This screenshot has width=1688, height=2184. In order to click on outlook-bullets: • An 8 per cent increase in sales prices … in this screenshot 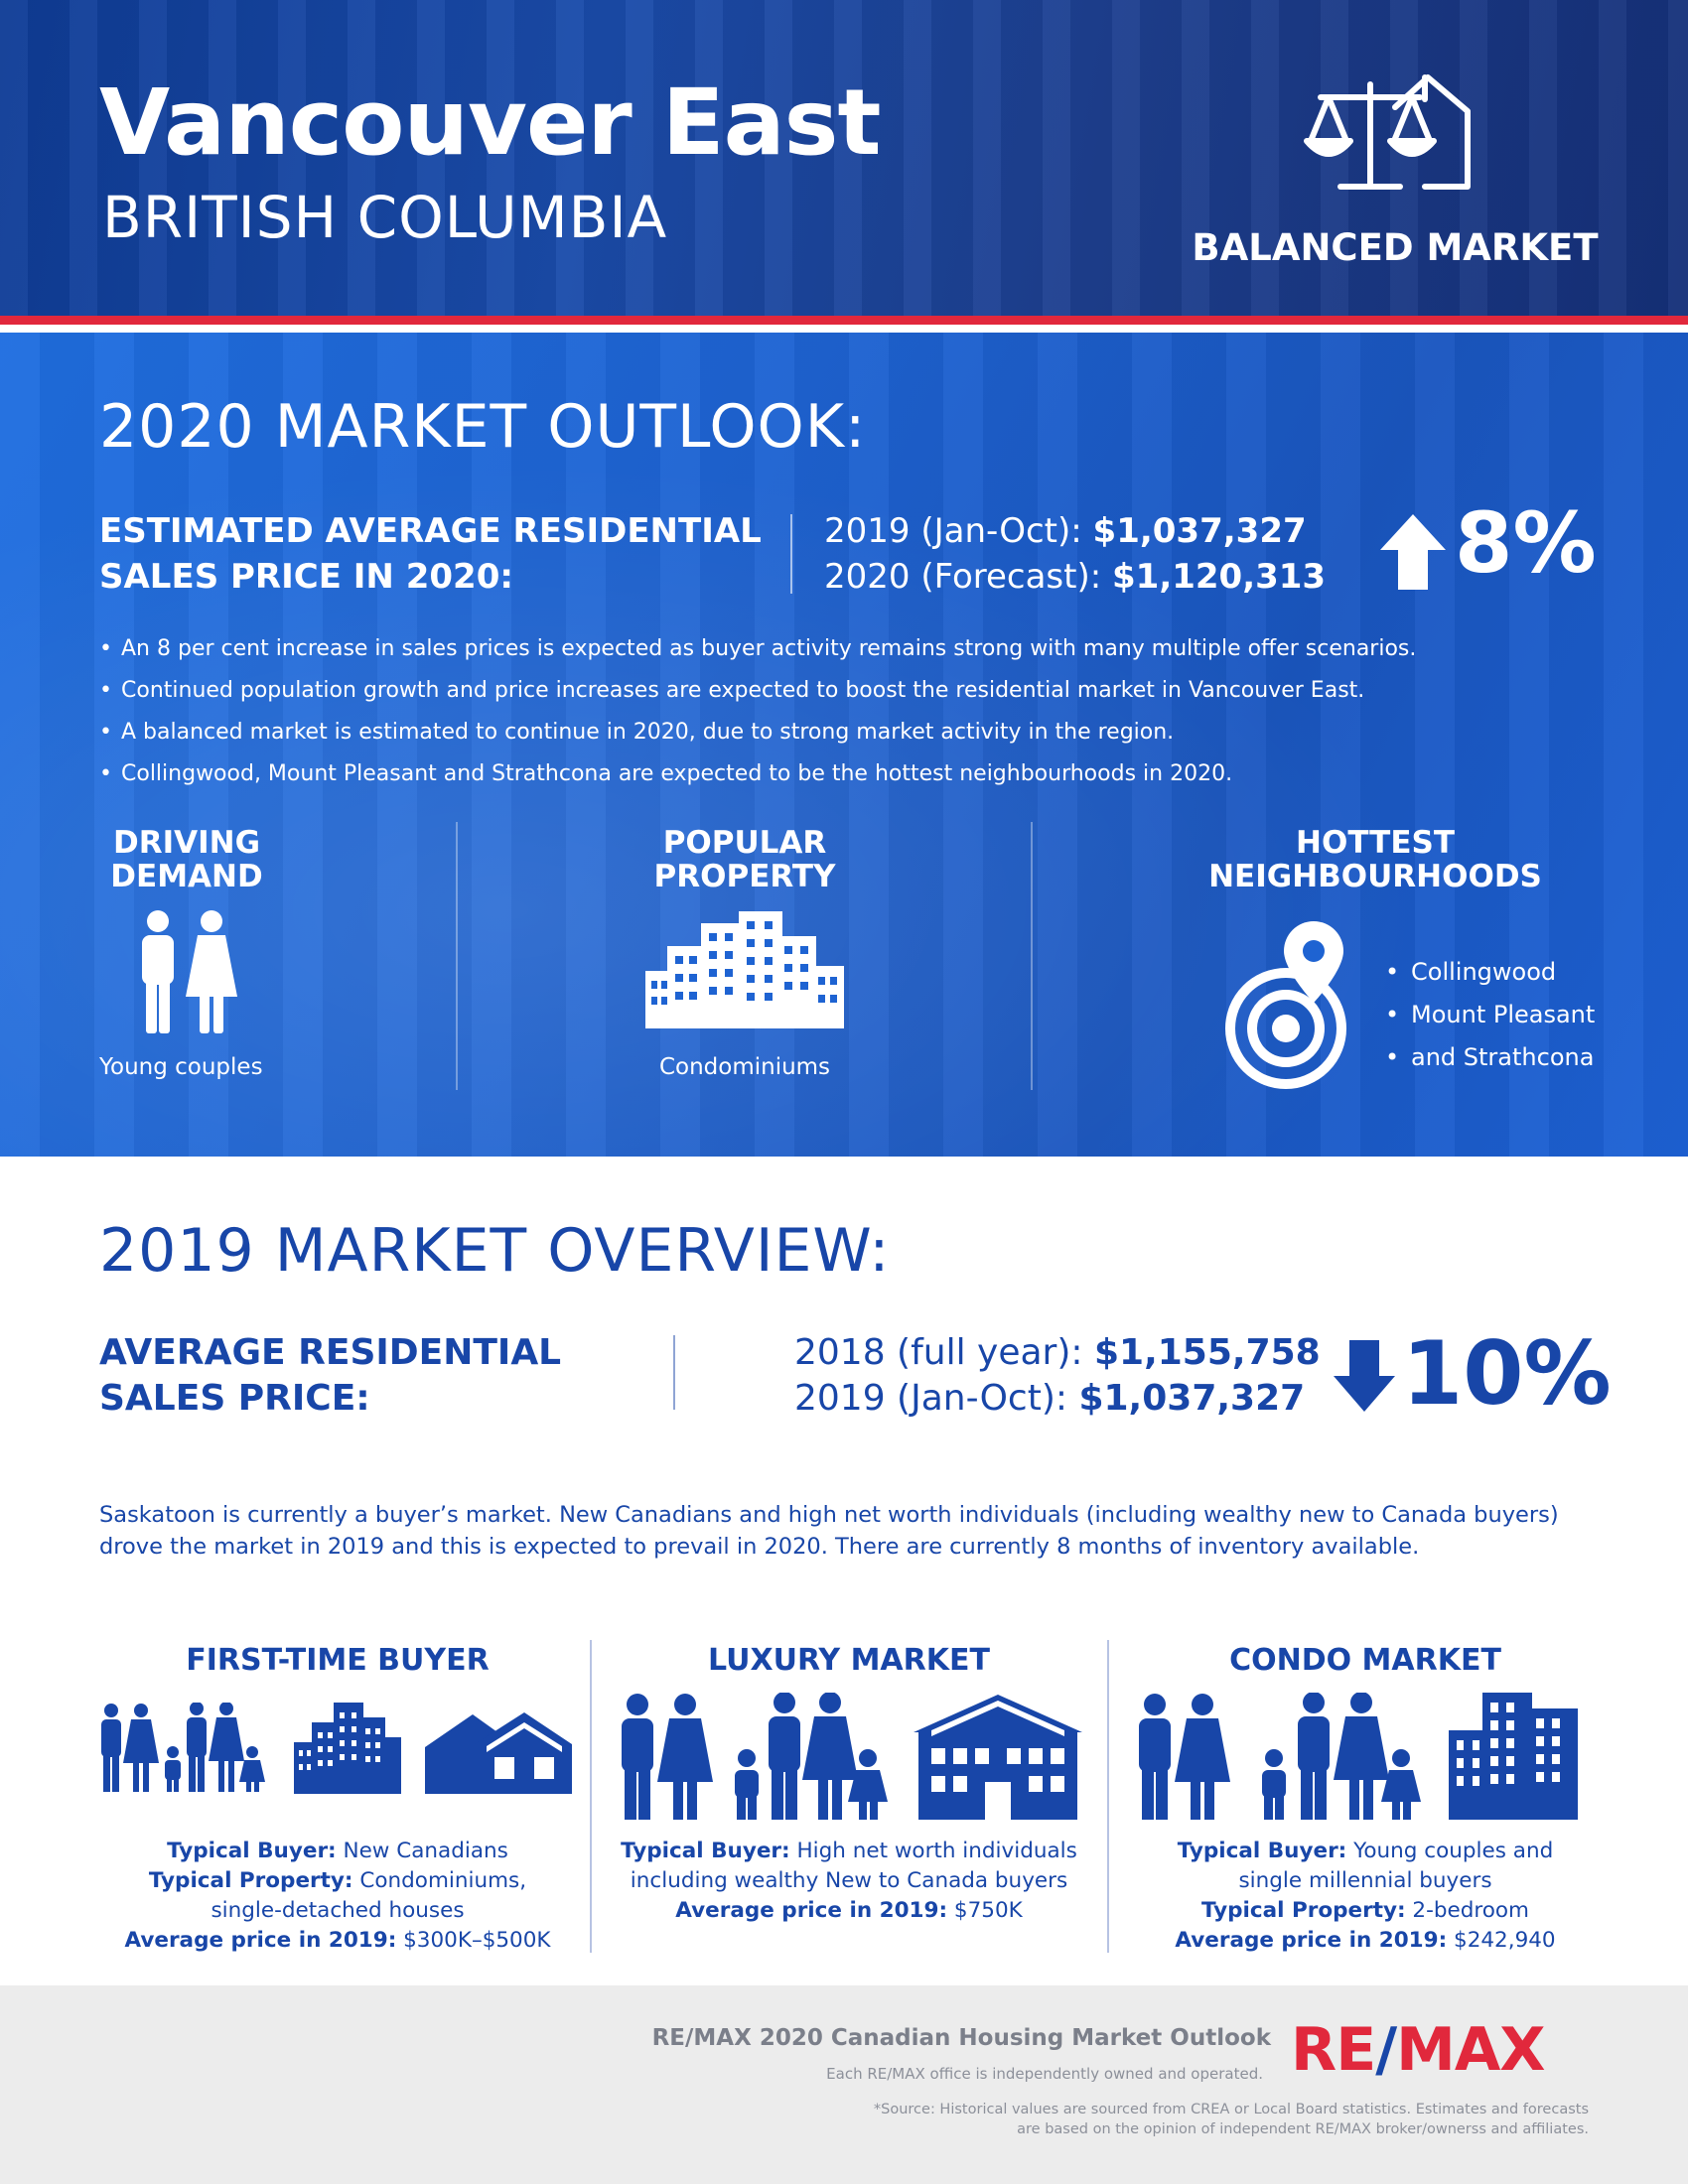, I will do `click(757, 711)`.